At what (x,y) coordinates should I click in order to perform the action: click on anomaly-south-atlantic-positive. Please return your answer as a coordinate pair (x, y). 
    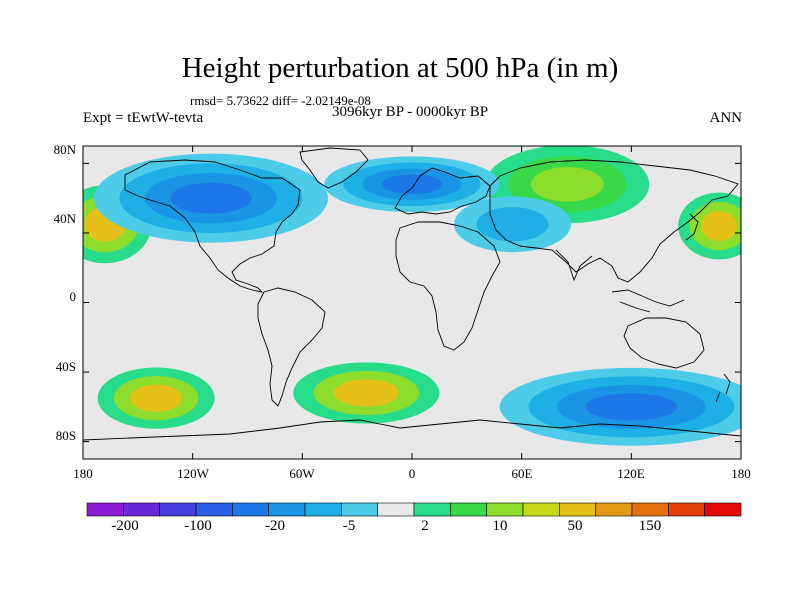
    Looking at the image, I should click on (366, 393).